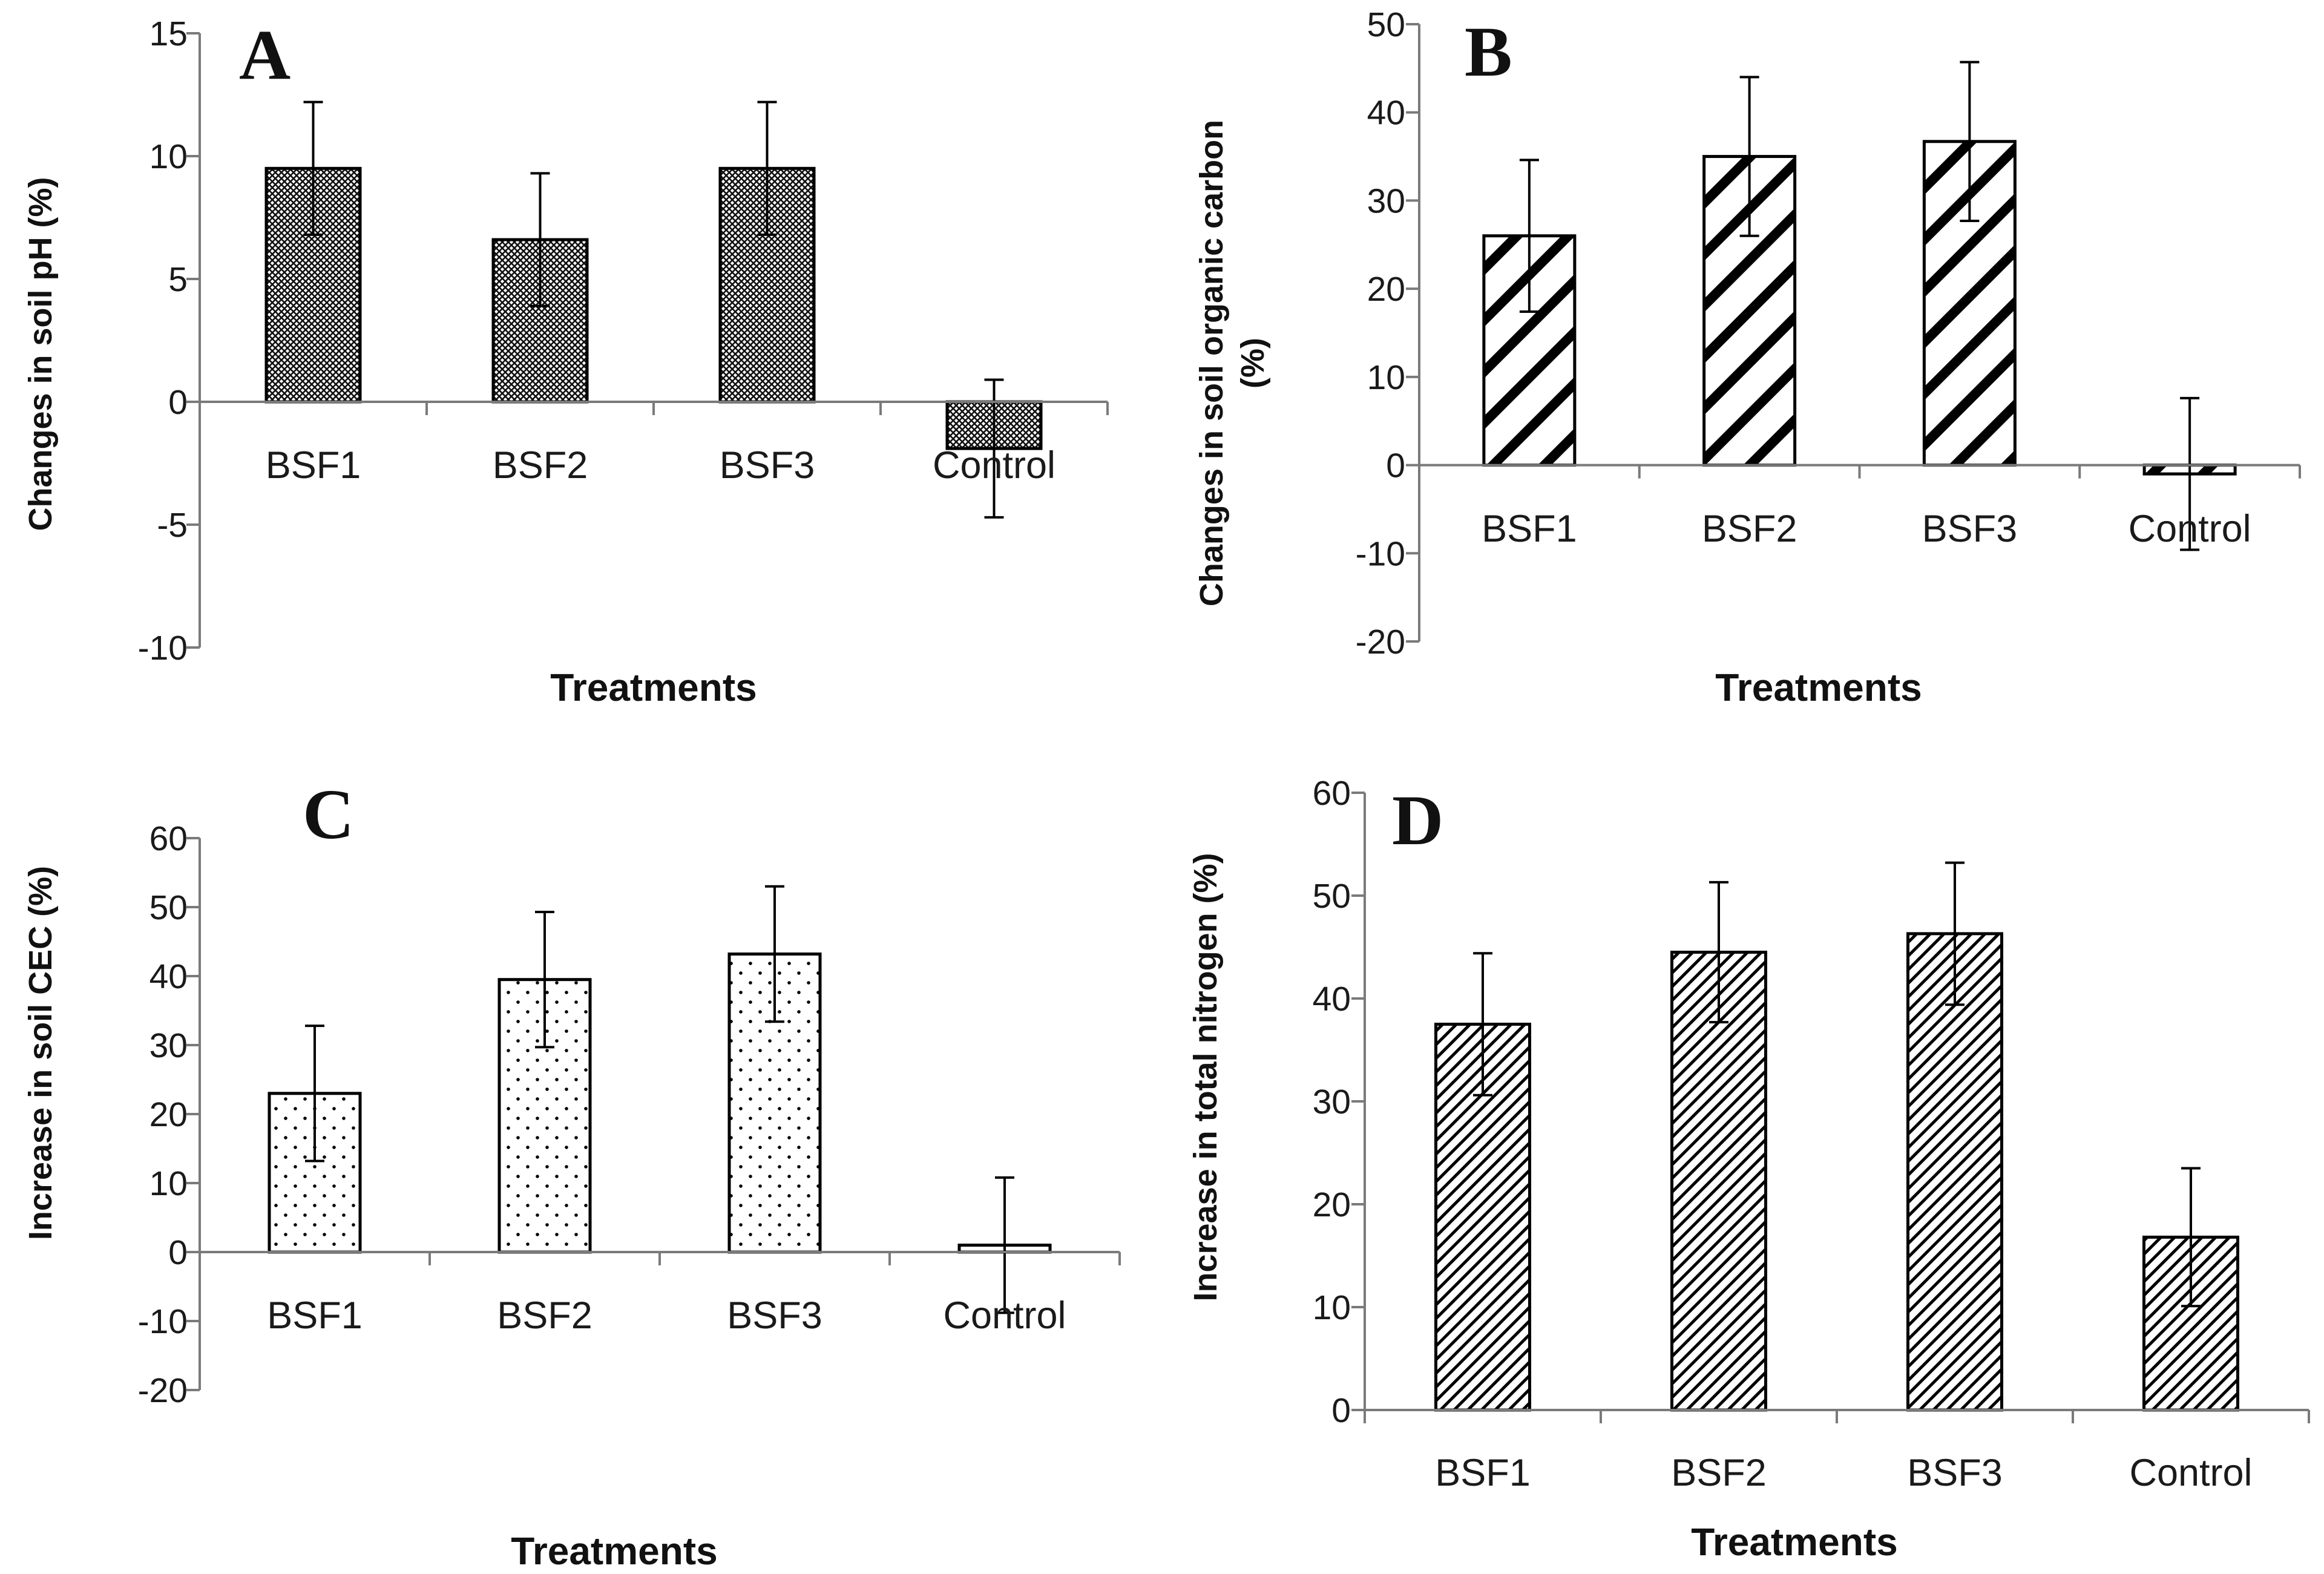 The height and width of the screenshot is (1574, 2324). I want to click on y-axis-title: Changes in soil pH (%), so click(40, 354).